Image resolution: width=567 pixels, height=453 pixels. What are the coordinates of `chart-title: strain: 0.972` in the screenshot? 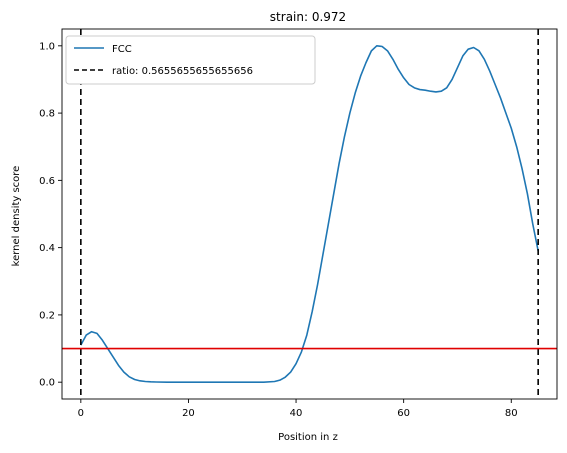 It's located at (308, 17).